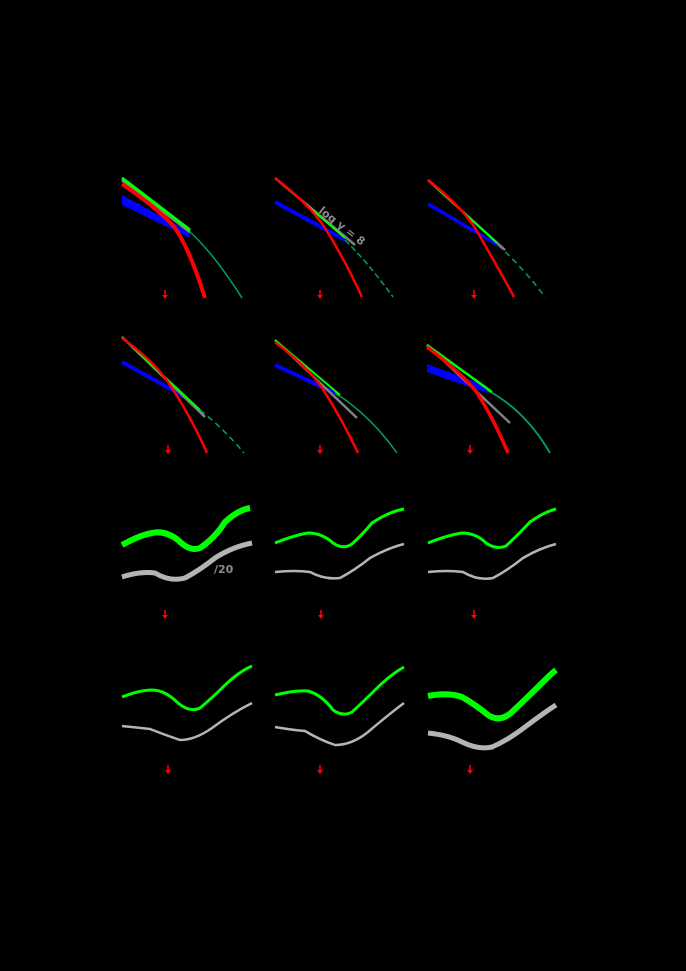 The height and width of the screenshot is (971, 686). I want to click on panel-r4c2, so click(339, 720).